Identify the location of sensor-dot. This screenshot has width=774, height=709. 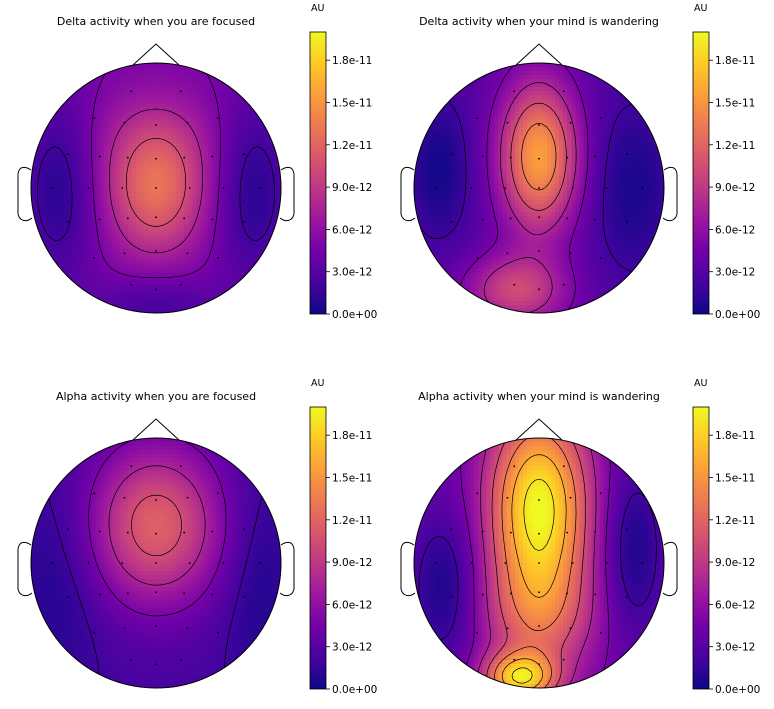
(99, 219).